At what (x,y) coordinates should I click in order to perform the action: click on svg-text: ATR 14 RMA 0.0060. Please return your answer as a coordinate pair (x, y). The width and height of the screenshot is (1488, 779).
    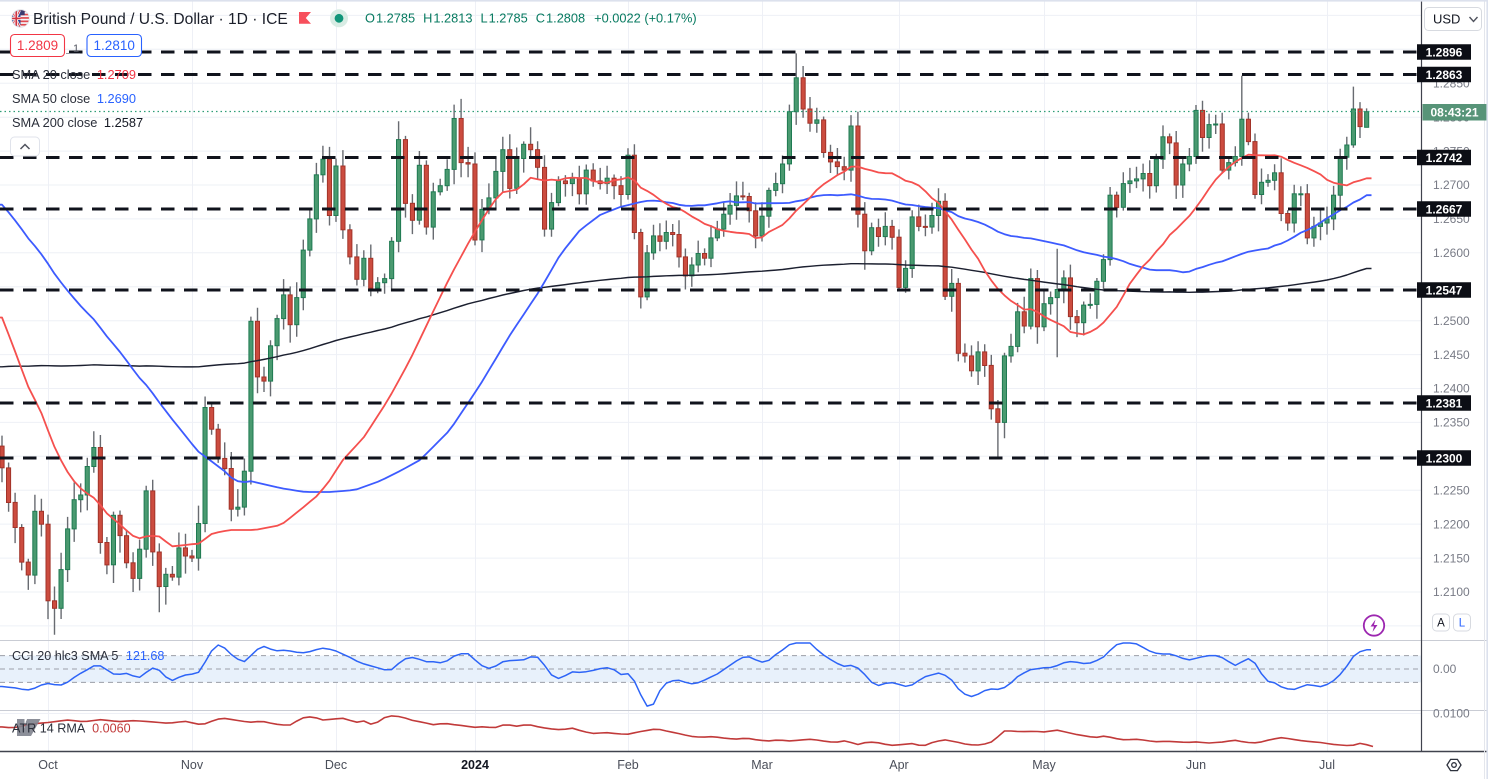
    Looking at the image, I should click on (71, 729).